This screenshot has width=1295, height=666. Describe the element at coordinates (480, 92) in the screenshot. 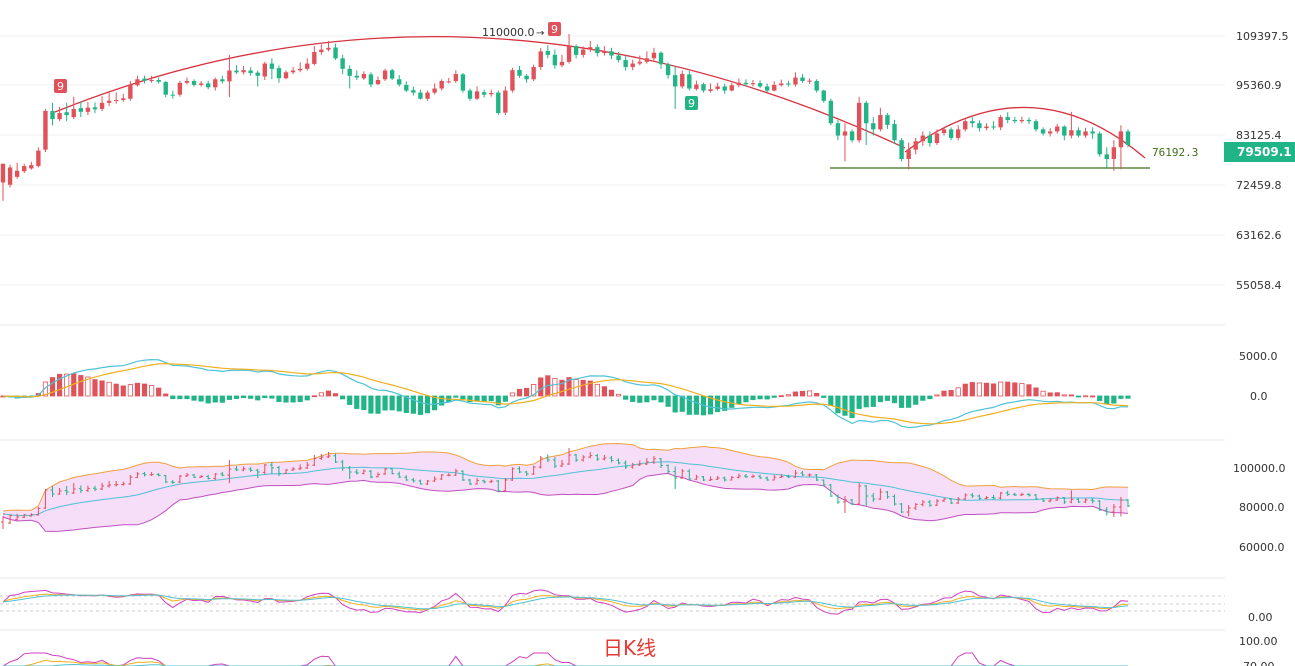

I see `rounded-top-arc` at that location.